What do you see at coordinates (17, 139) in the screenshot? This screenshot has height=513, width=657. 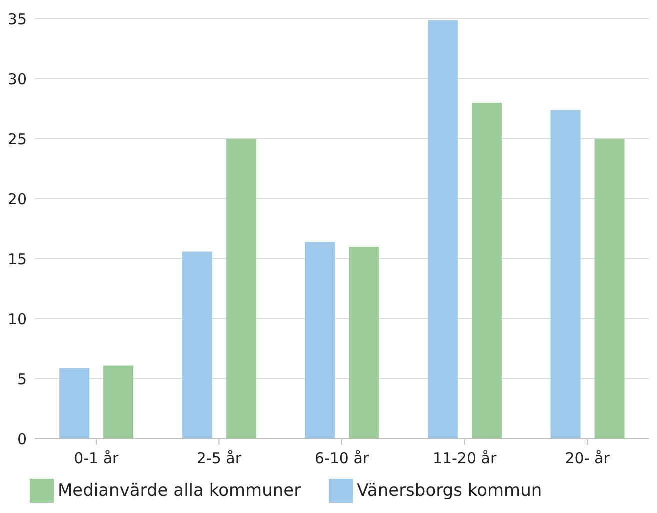 I see `y-tick-label: 25` at bounding box center [17, 139].